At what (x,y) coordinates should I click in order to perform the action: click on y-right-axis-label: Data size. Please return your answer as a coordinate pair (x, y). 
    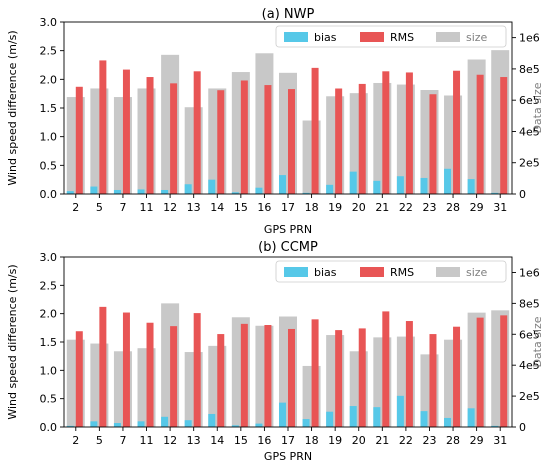
    Looking at the image, I should click on (537, 341).